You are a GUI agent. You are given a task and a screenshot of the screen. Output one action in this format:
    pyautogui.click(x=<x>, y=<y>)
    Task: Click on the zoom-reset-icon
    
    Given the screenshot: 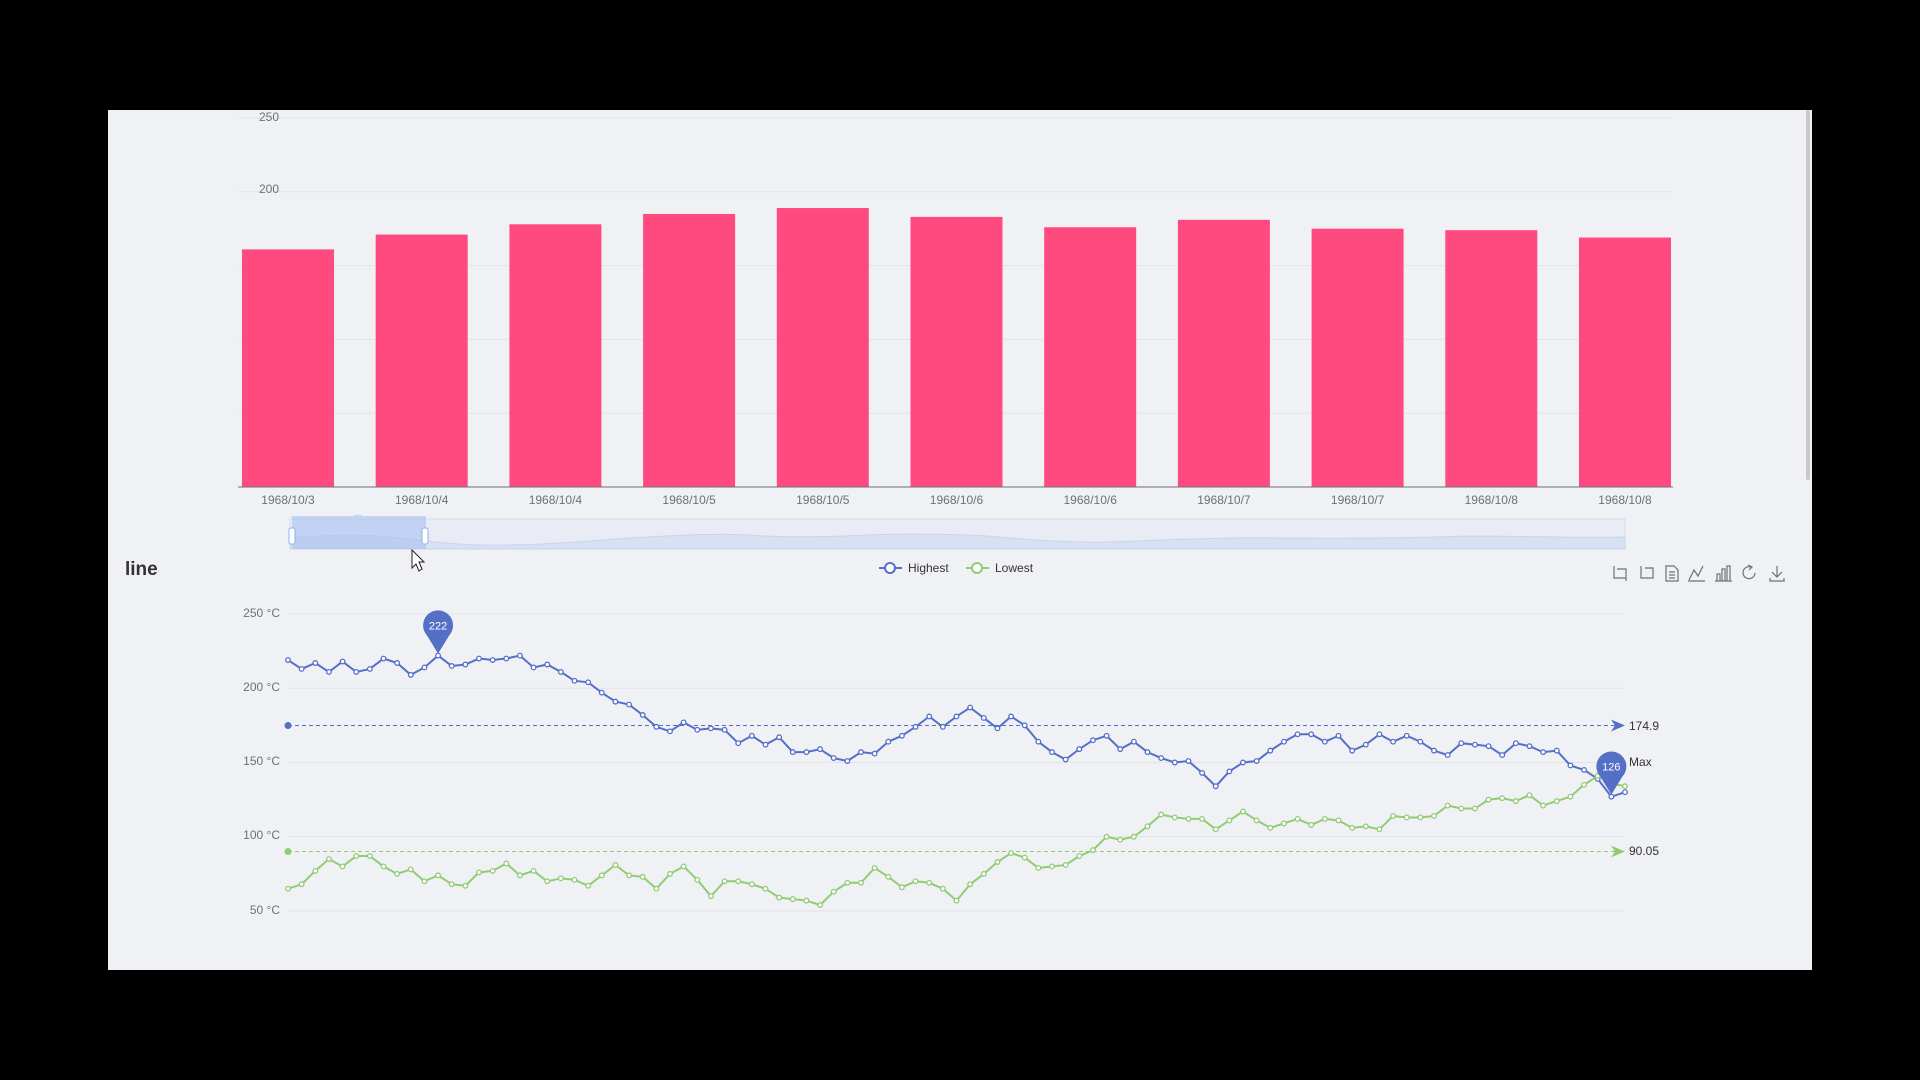 What is the action you would take?
    pyautogui.click(x=1647, y=572)
    